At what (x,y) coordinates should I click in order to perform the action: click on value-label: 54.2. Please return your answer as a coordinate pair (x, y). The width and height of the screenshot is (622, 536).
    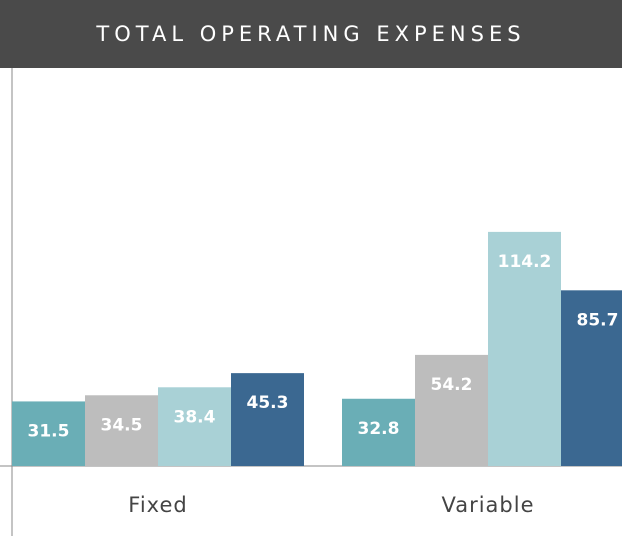
    Looking at the image, I should click on (452, 385).